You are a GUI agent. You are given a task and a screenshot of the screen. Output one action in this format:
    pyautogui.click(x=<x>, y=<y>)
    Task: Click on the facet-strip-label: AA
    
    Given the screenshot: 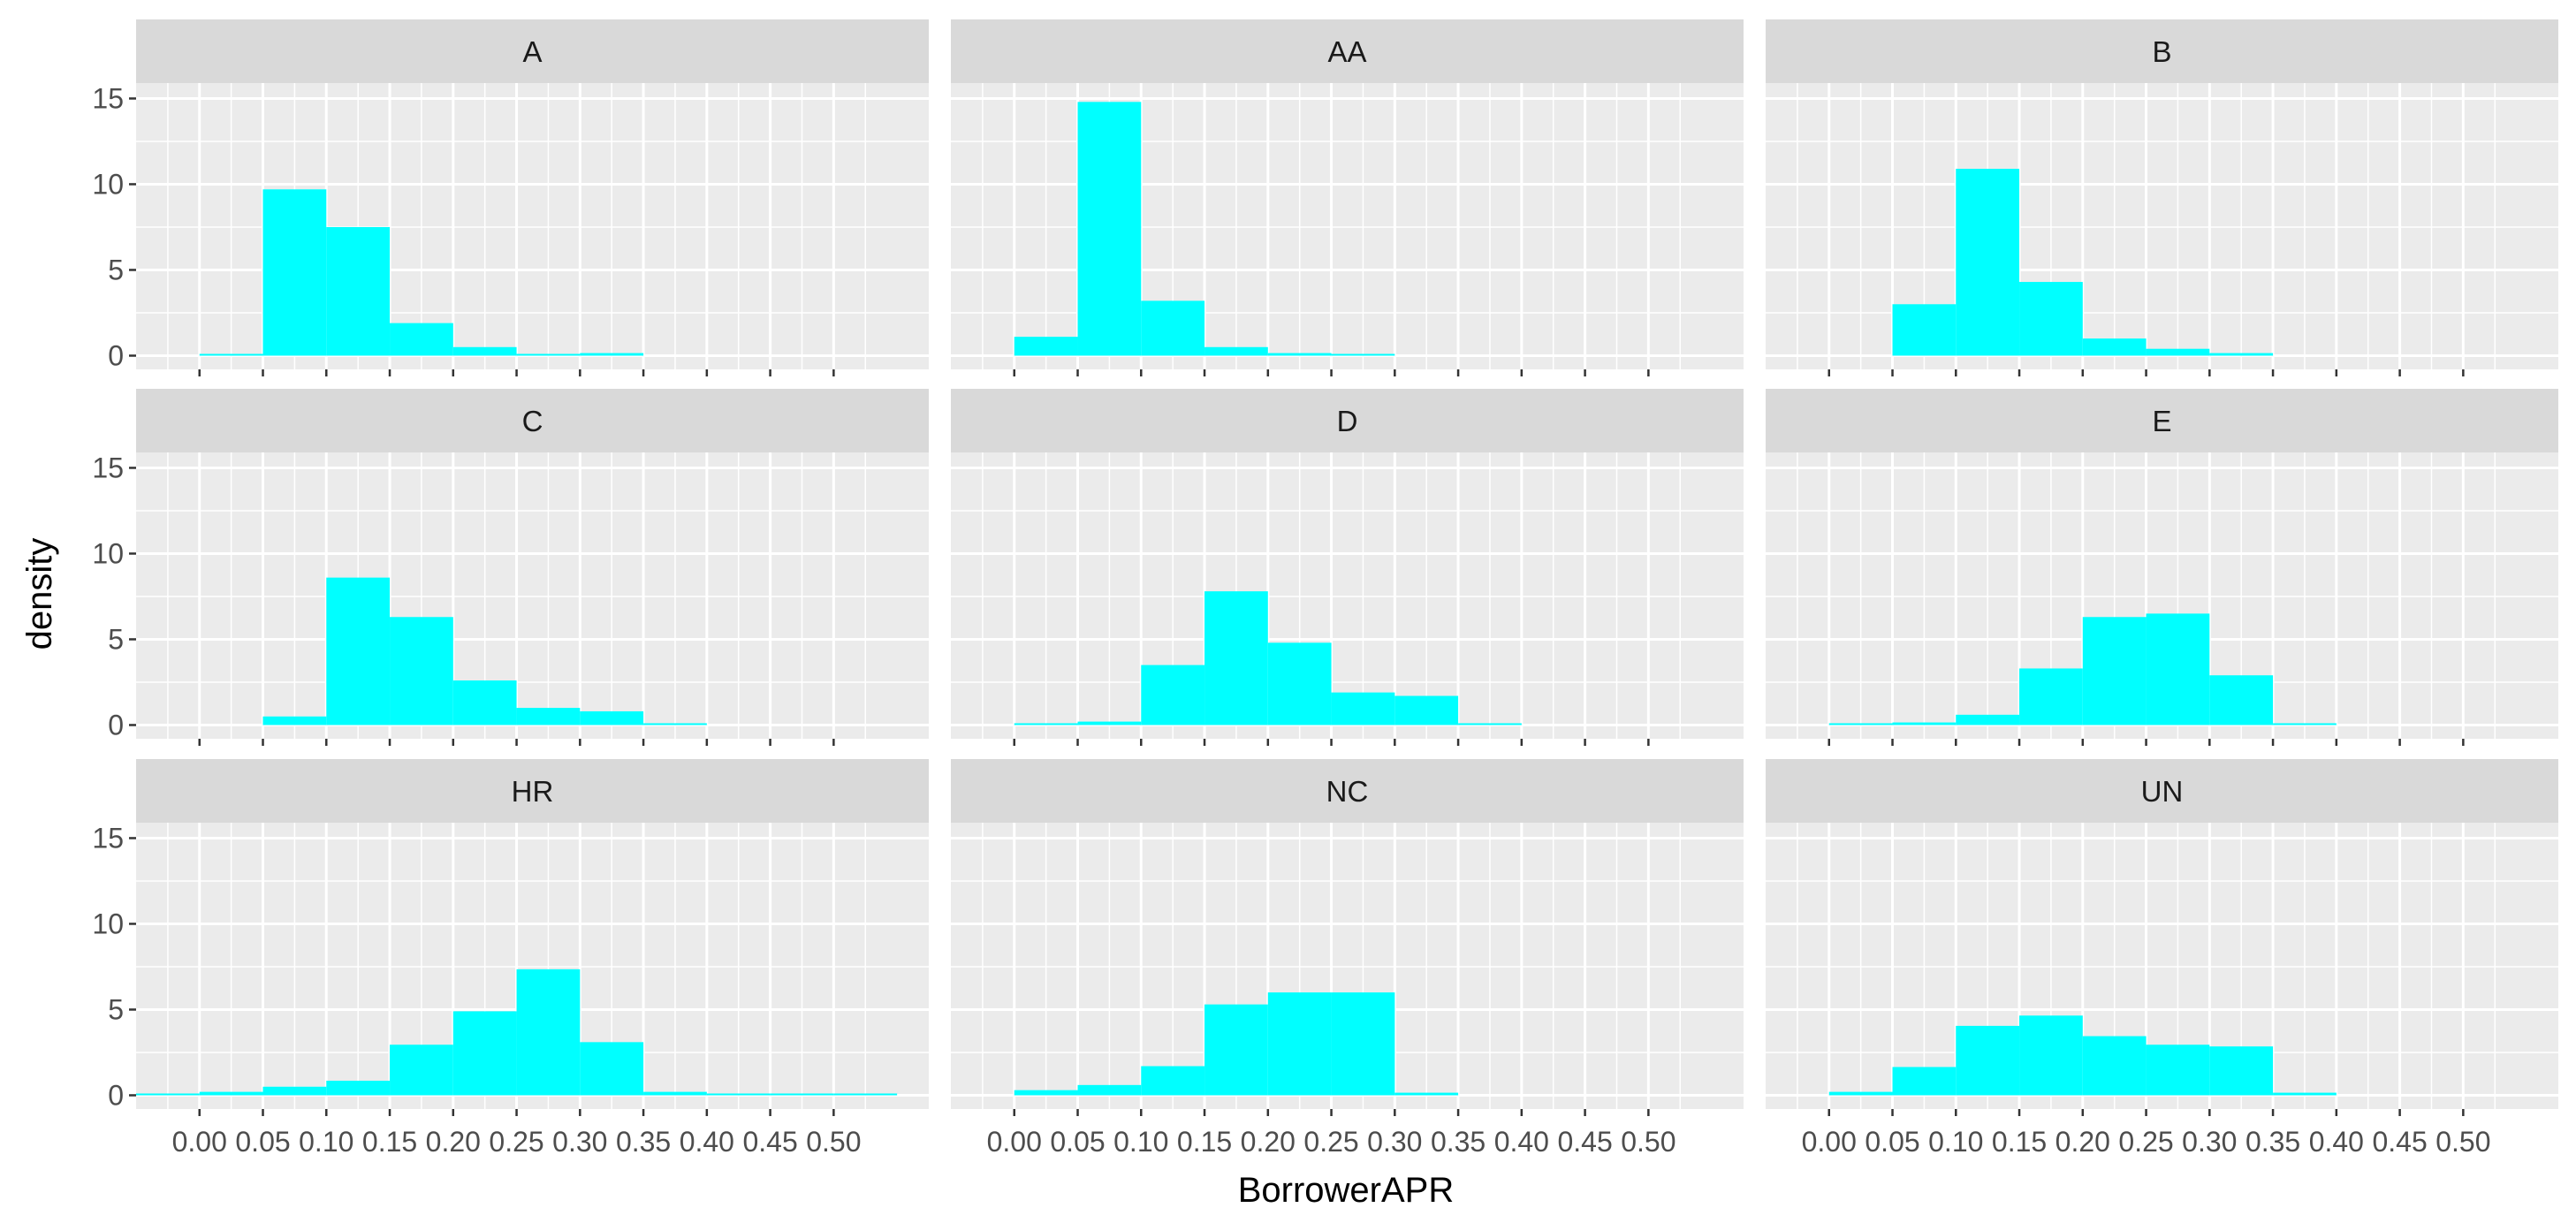 What is the action you would take?
    pyautogui.click(x=1346, y=51)
    